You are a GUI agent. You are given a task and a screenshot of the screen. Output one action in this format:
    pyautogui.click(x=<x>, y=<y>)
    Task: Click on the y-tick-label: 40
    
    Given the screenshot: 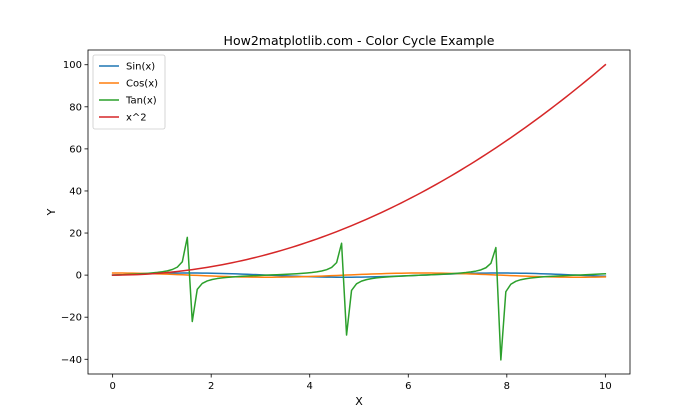 What is the action you would take?
    pyautogui.click(x=75, y=191)
    